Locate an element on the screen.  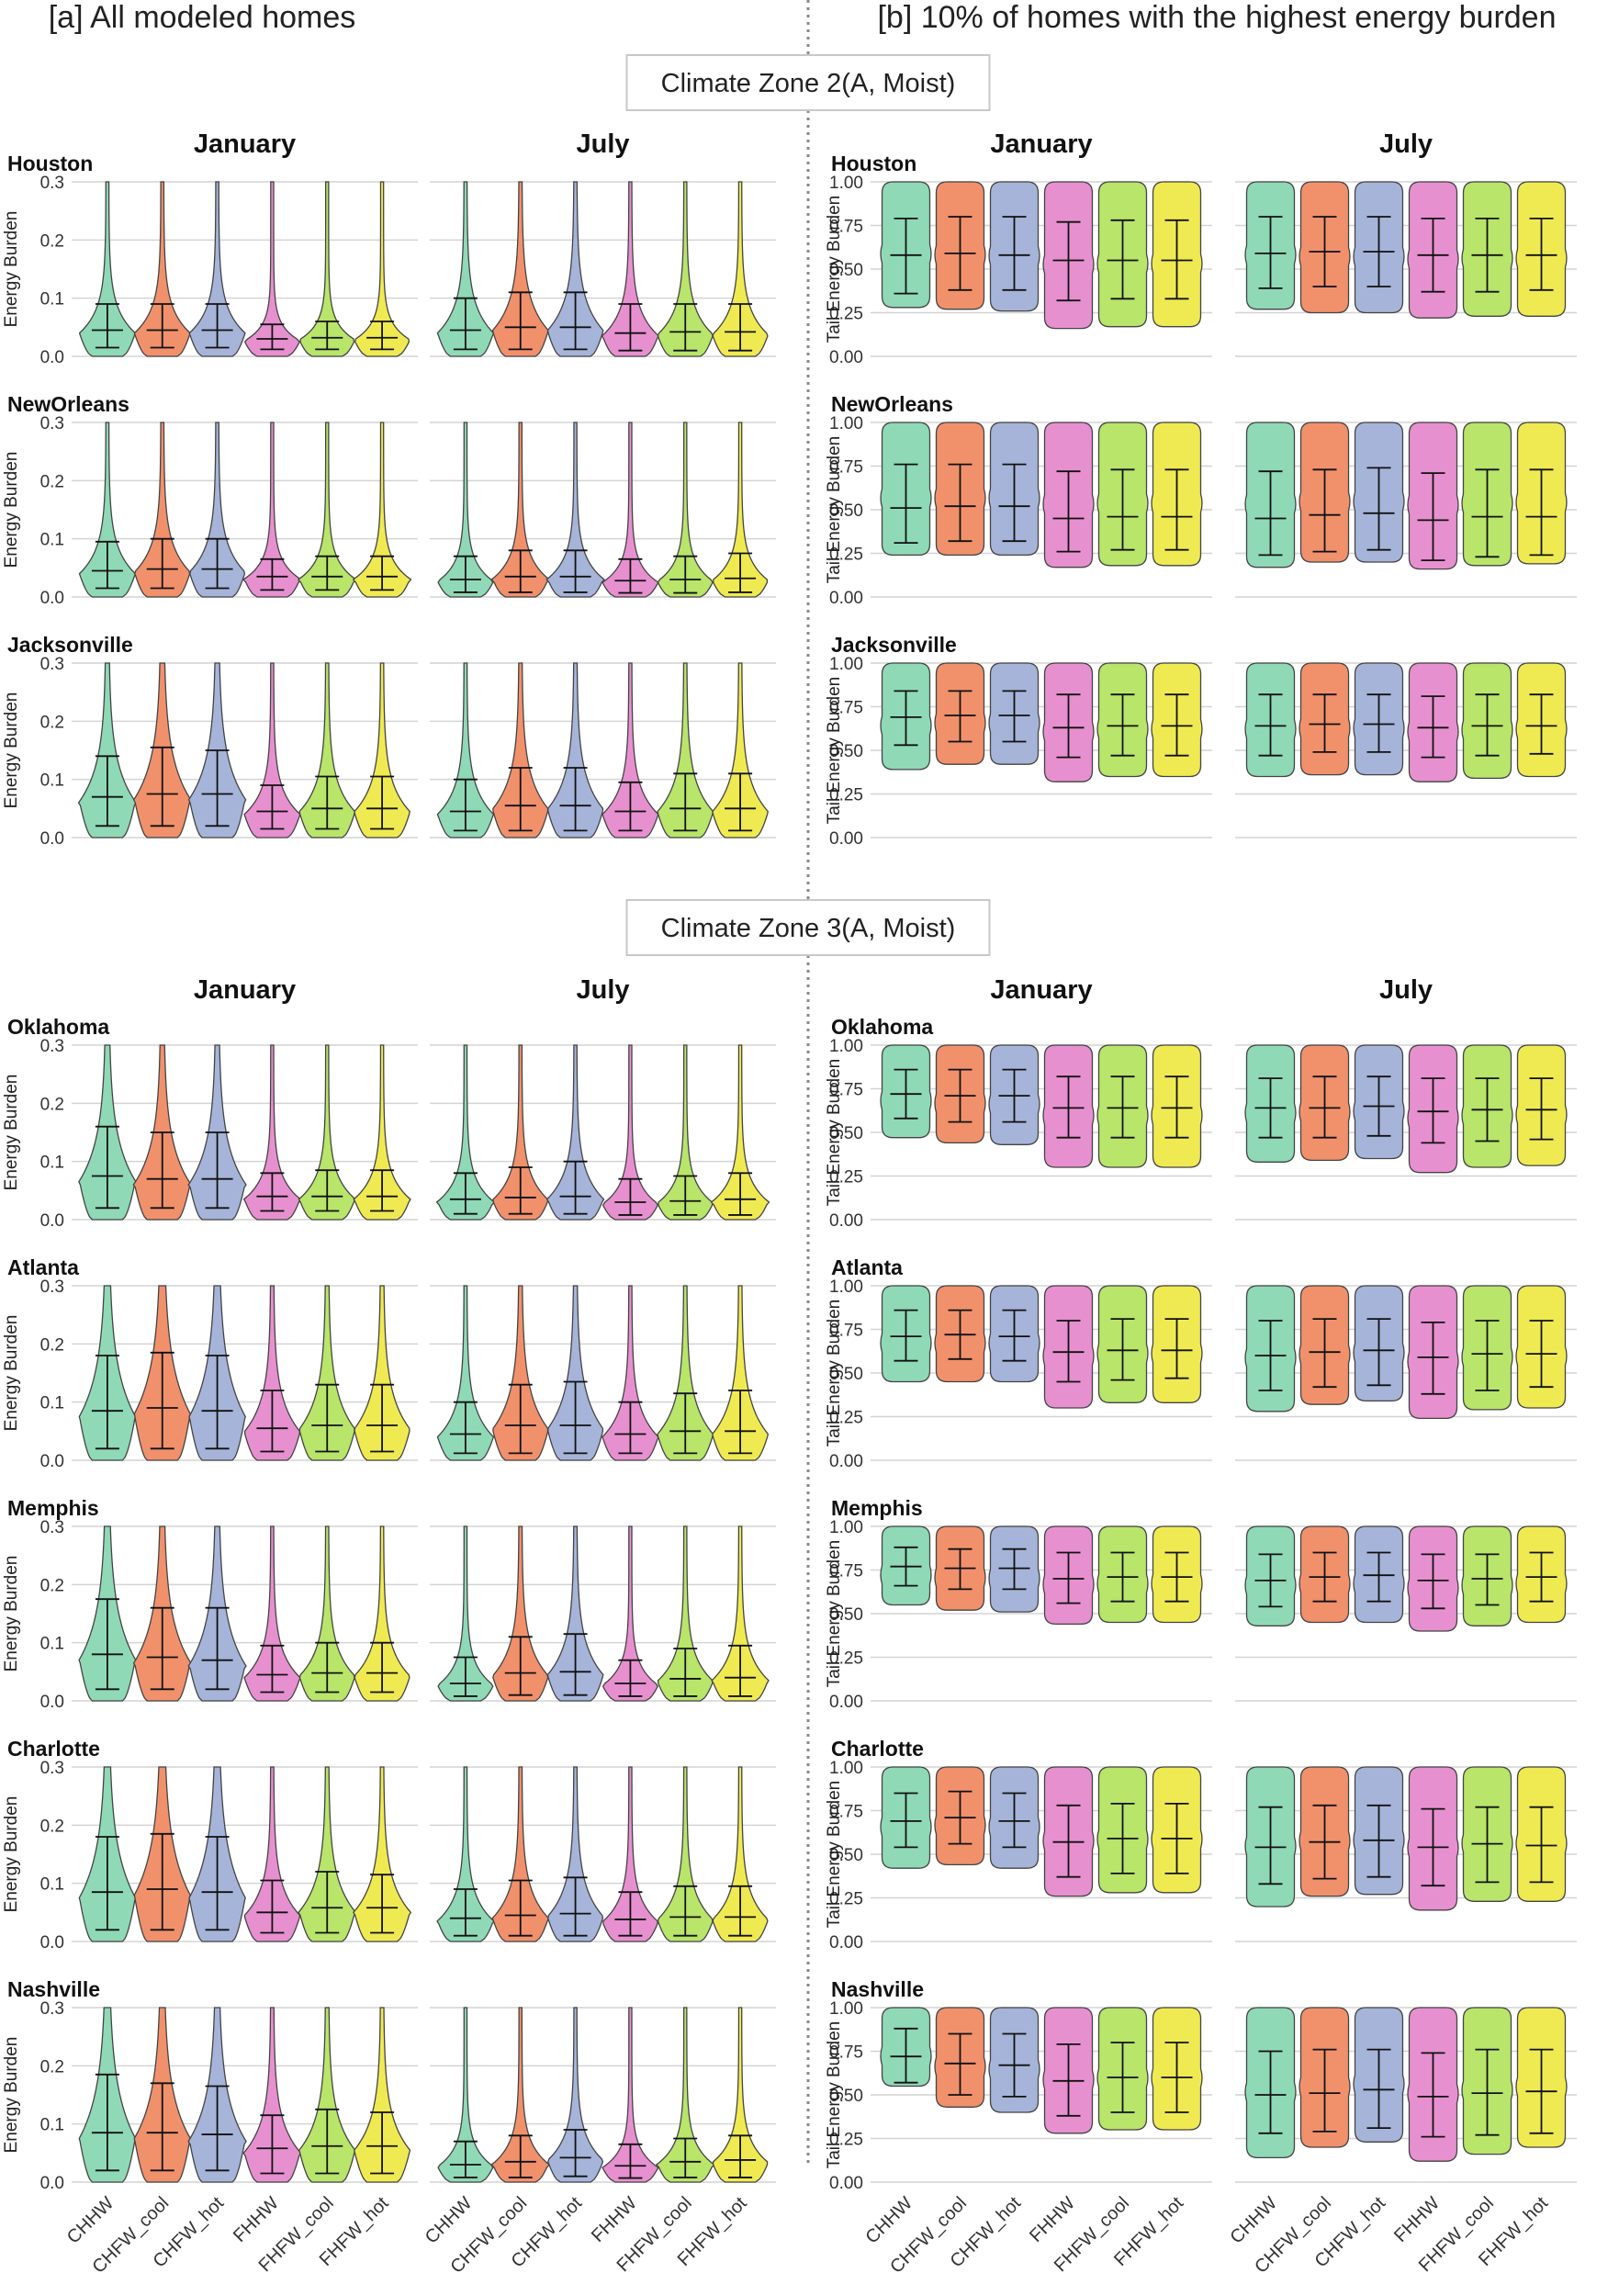
y-tick-label: 0.50 is located at coordinates (846, 2096).